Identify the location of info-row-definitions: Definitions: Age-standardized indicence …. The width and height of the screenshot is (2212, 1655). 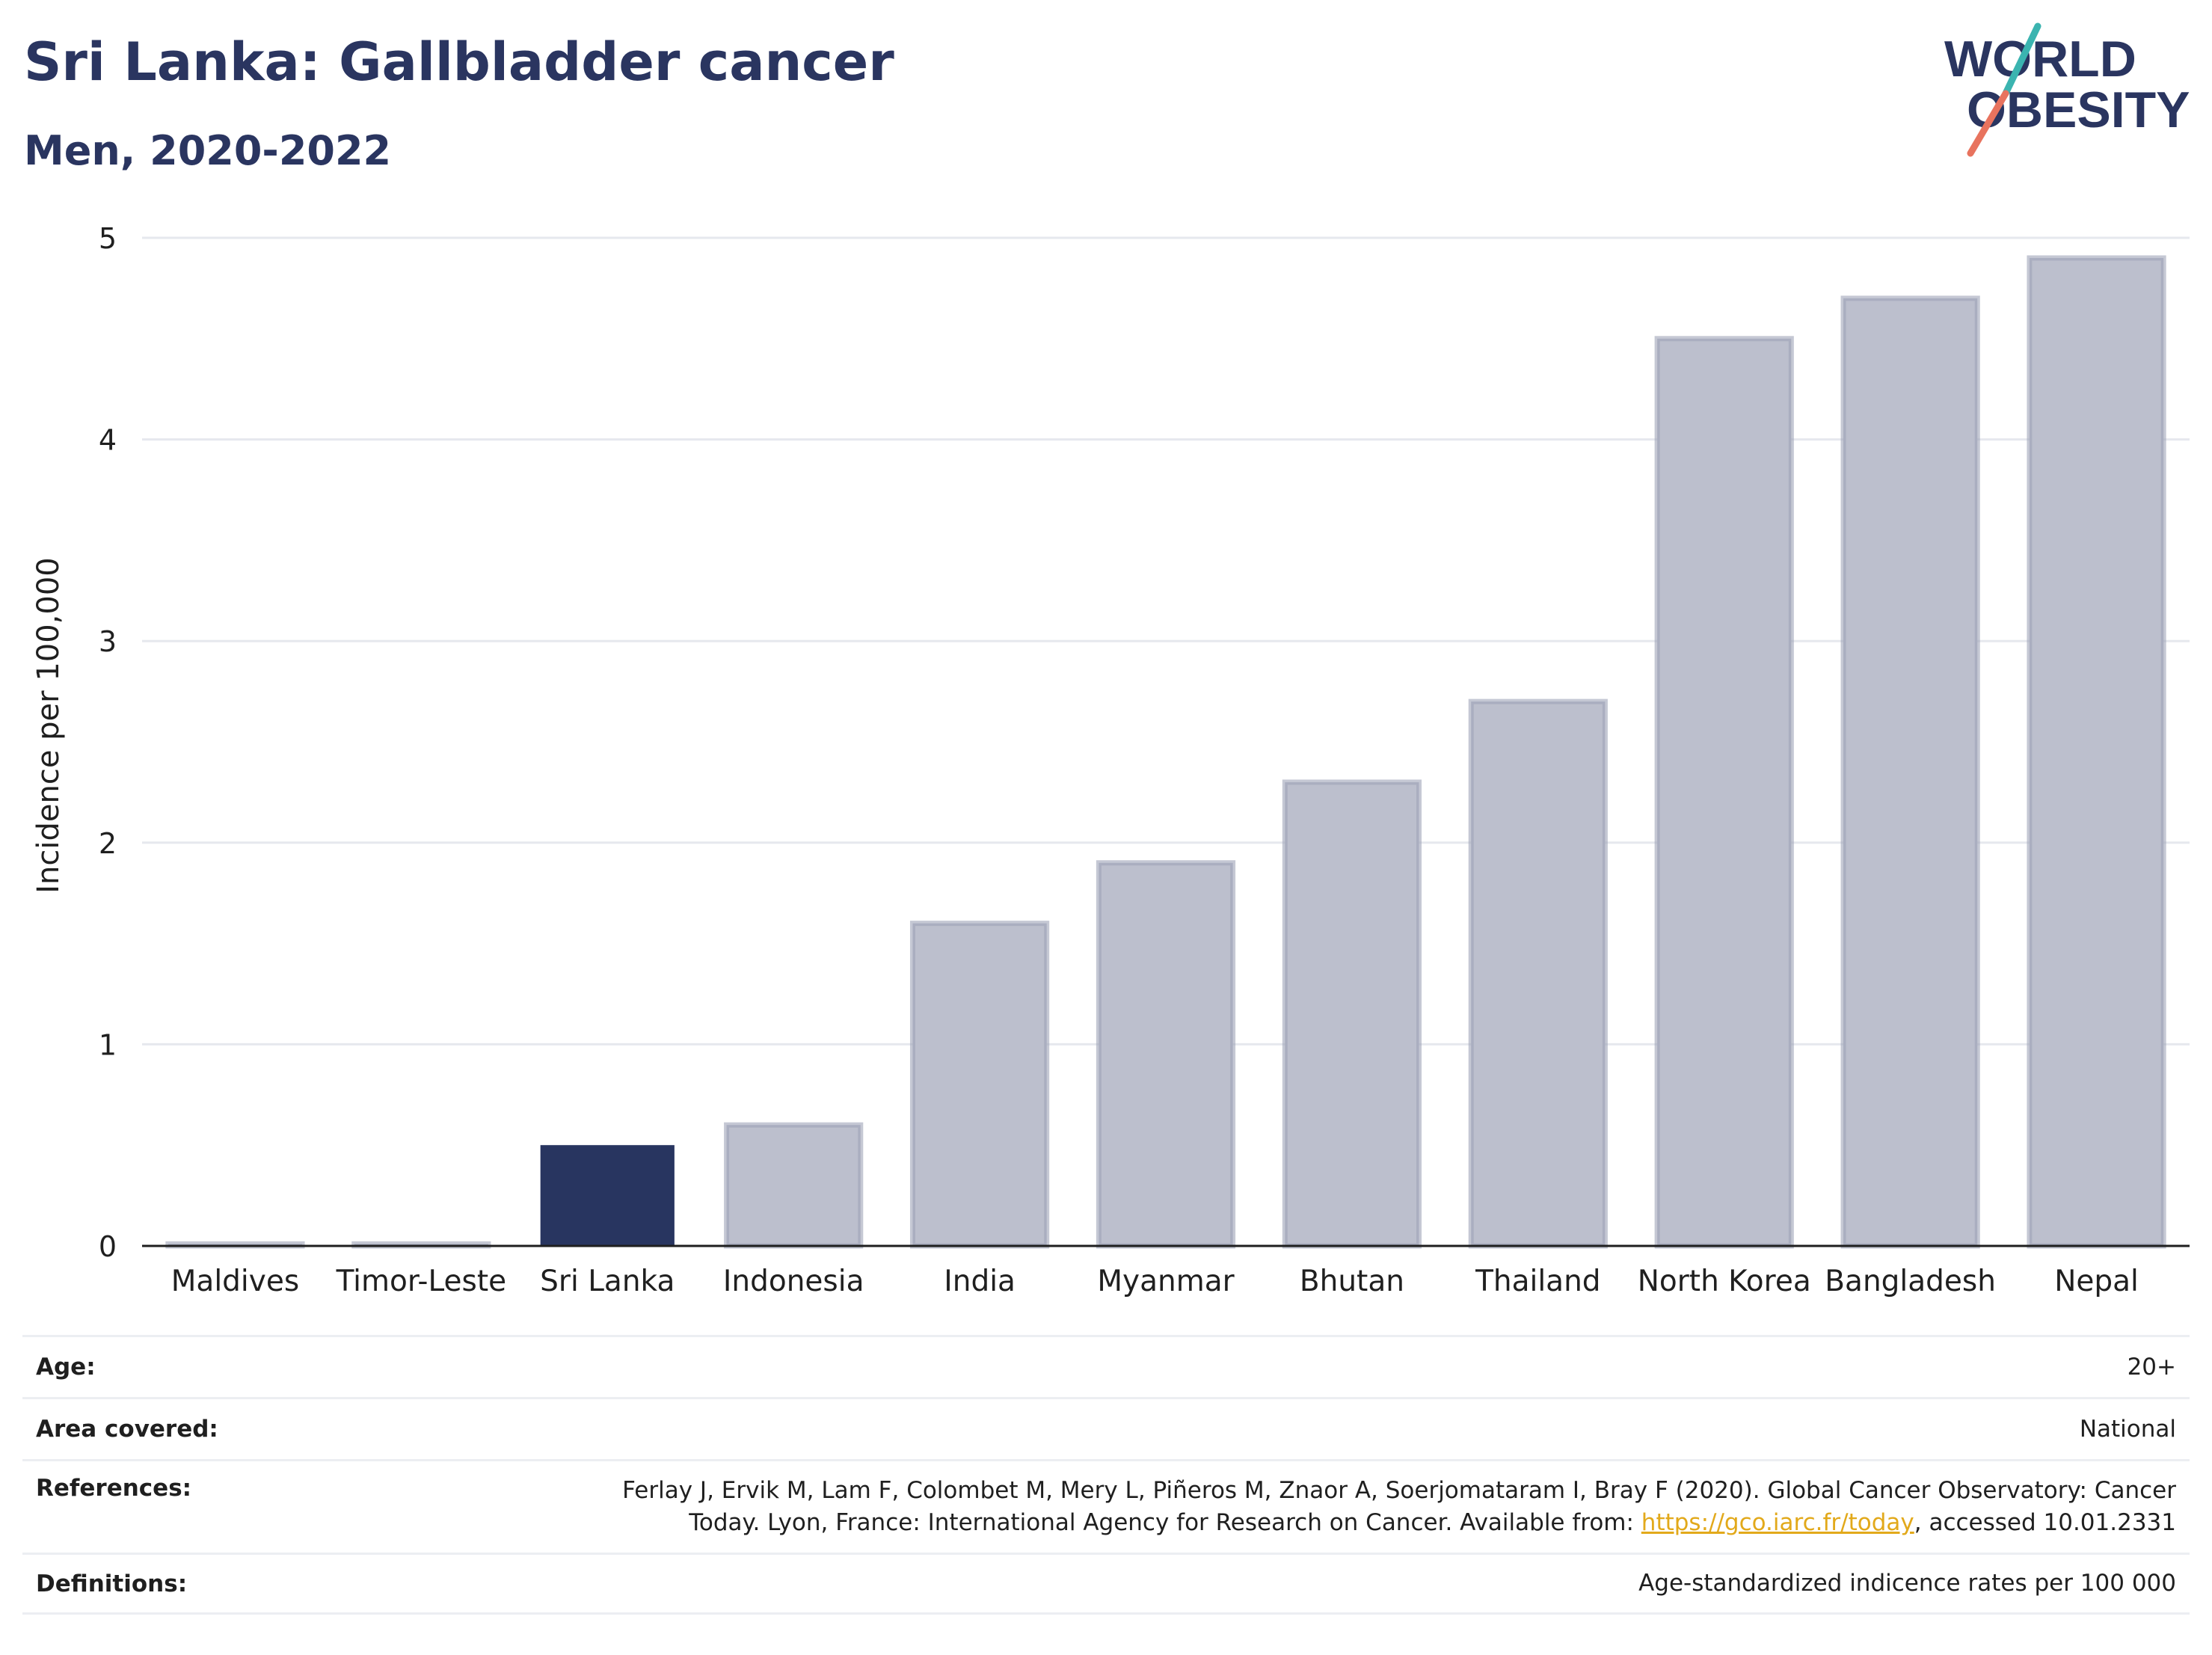
(1106, 1584).